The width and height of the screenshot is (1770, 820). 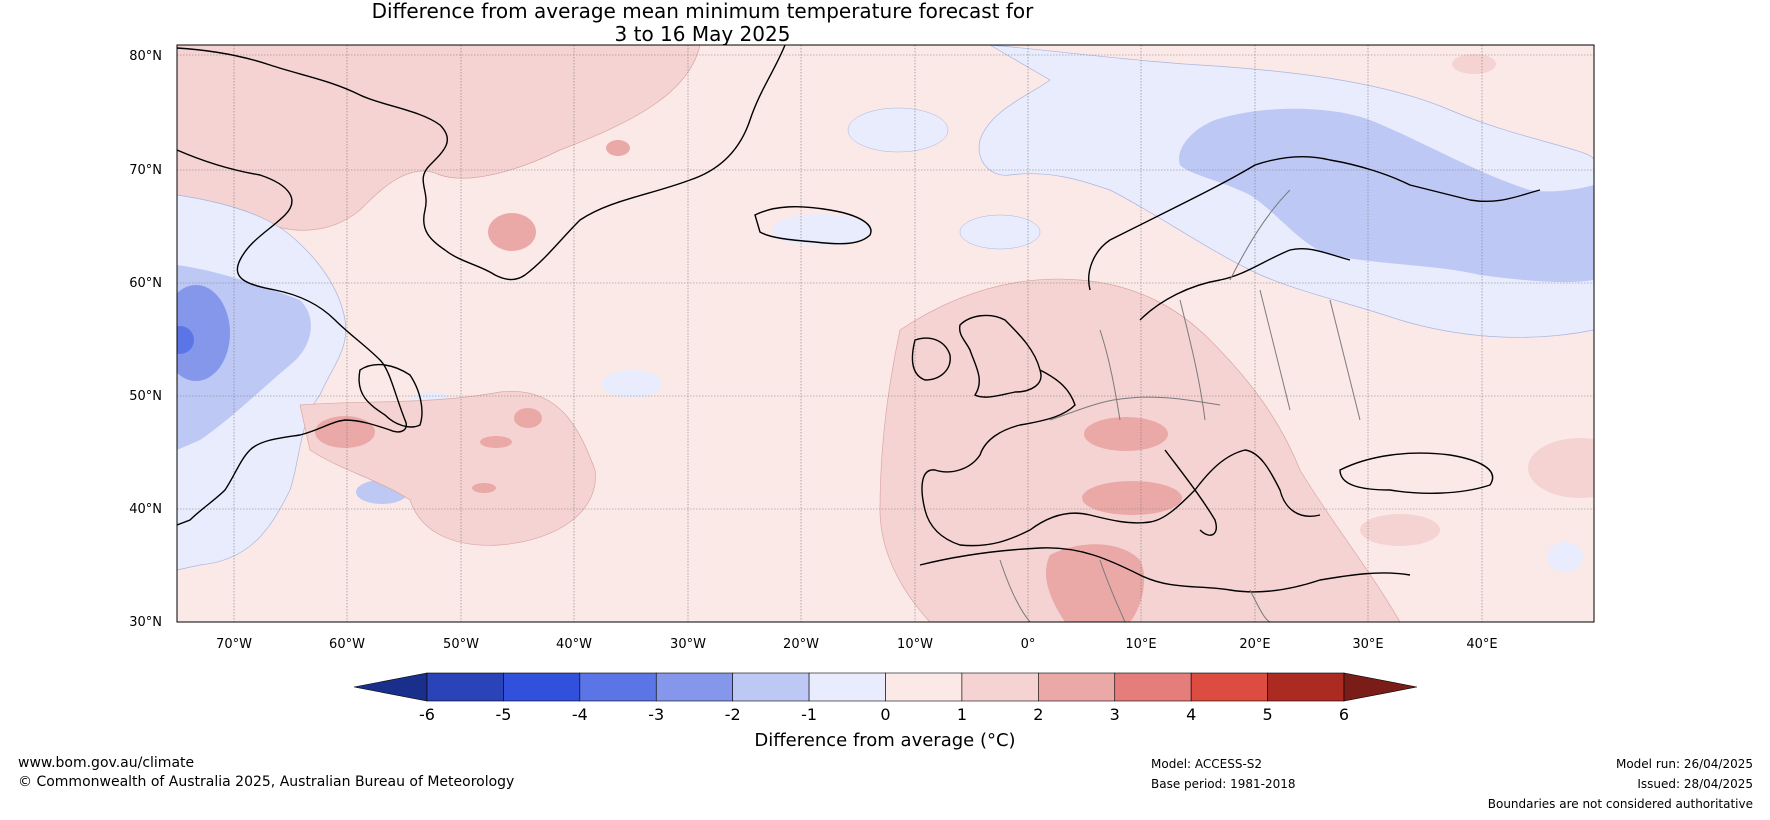 What do you see at coordinates (145, 170) in the screenshot?
I see `lat-label-70n: 70°N` at bounding box center [145, 170].